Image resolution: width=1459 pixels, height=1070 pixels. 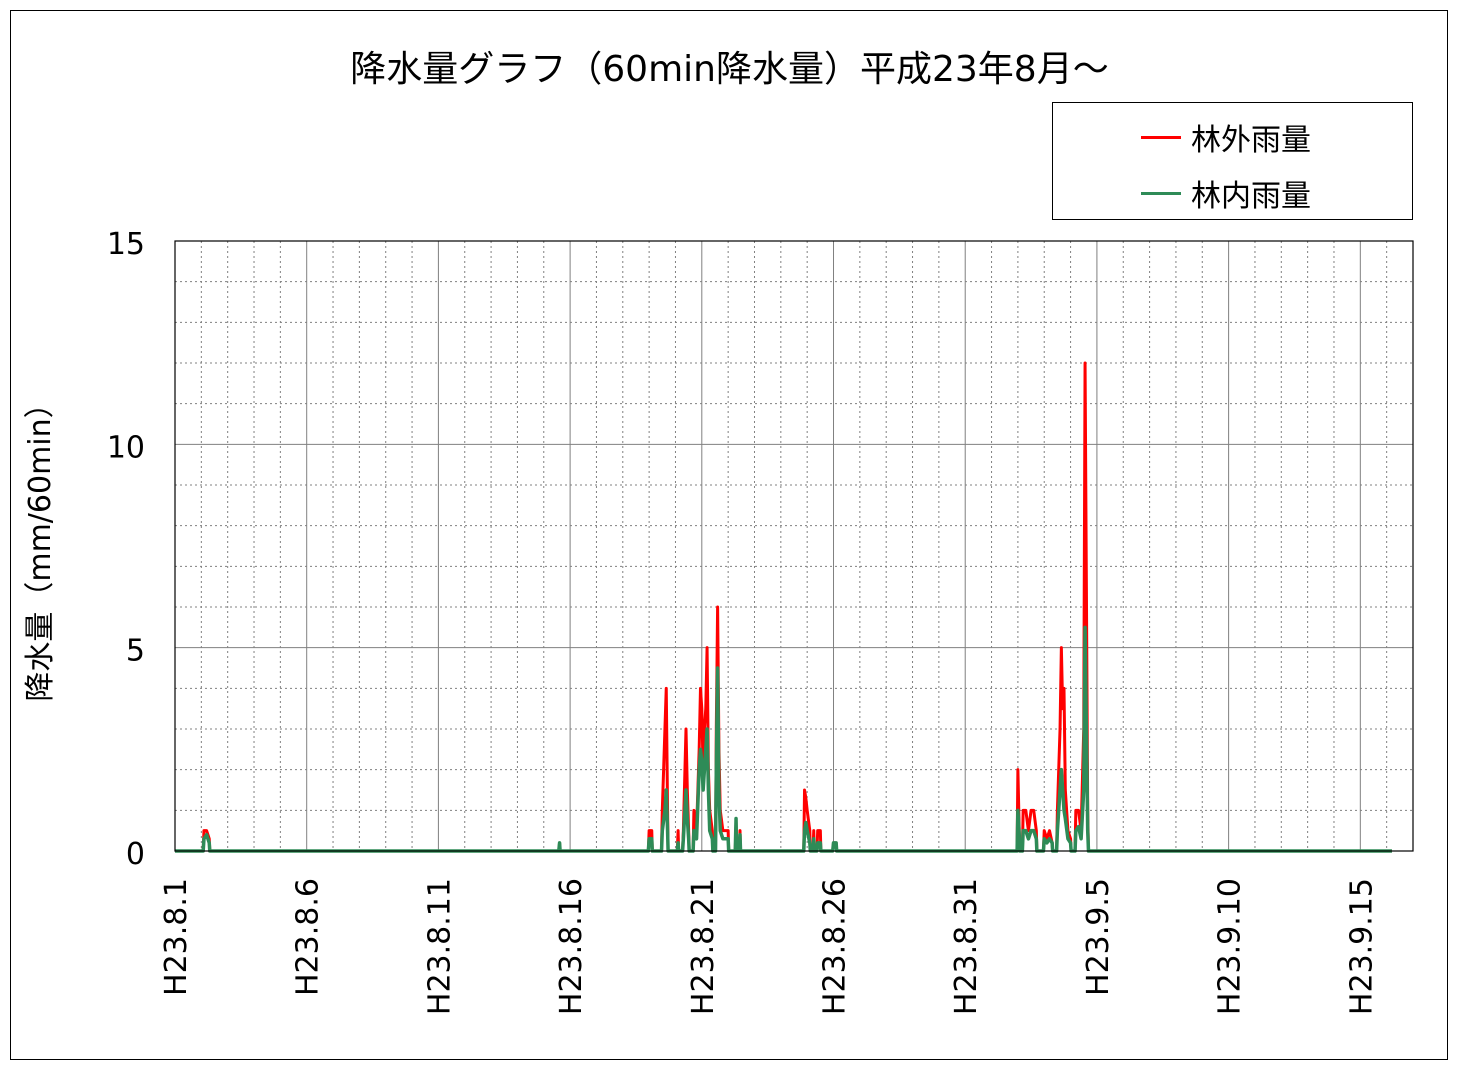 I want to click on x-tick-label: H23.9.10, so click(x=1230, y=946).